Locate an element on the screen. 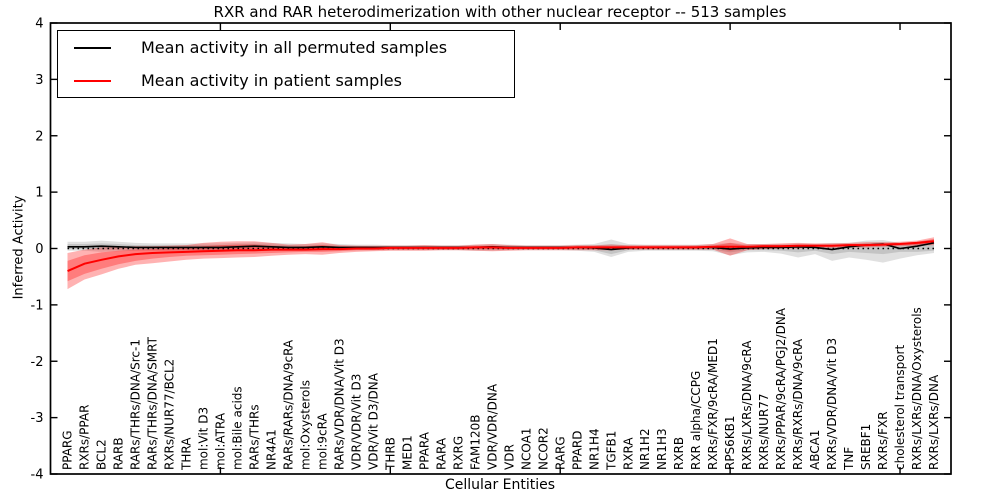  x-category-label: mol:Bile acids is located at coordinates (237, 428).